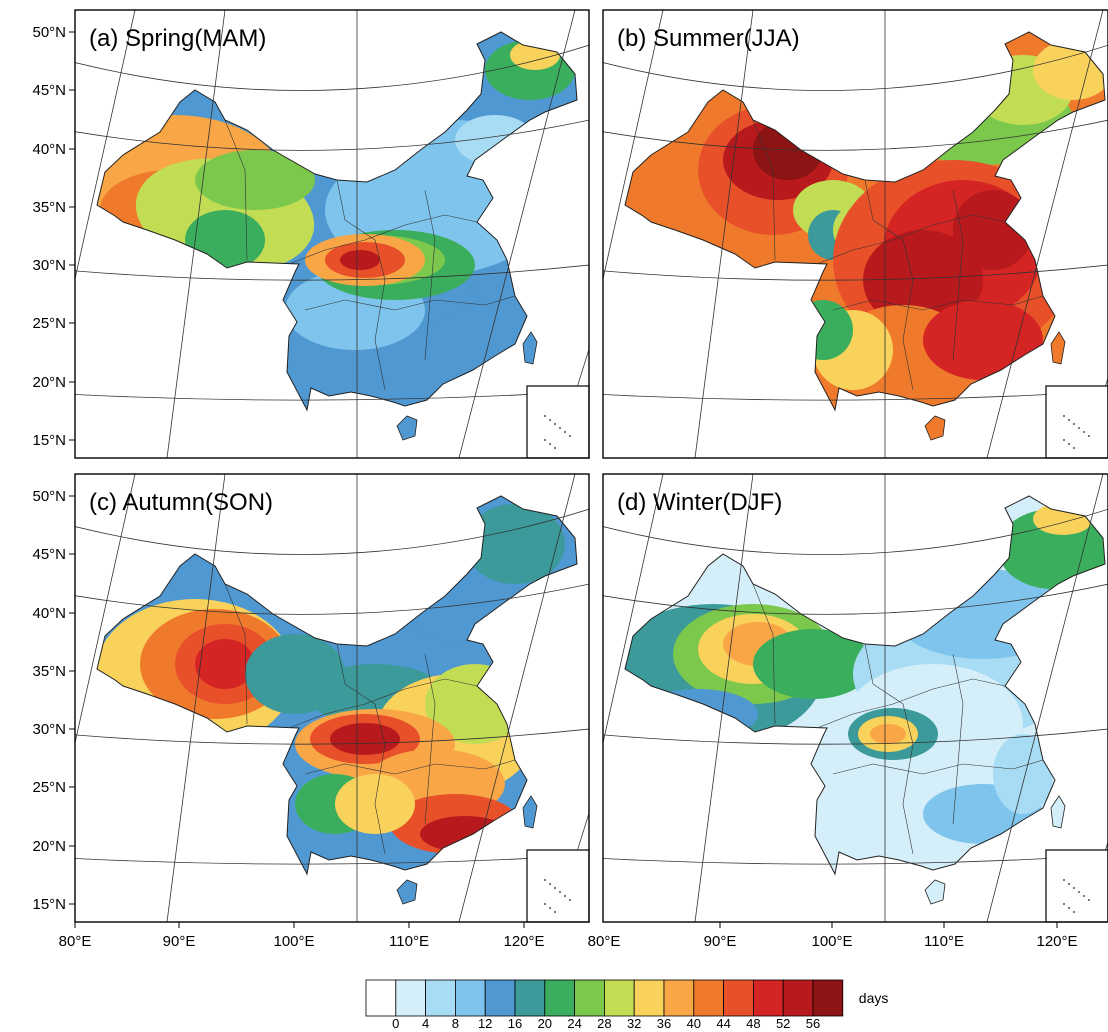 The image size is (1108, 1032). I want to click on colorbar-tick-label: 40, so click(694, 1023).